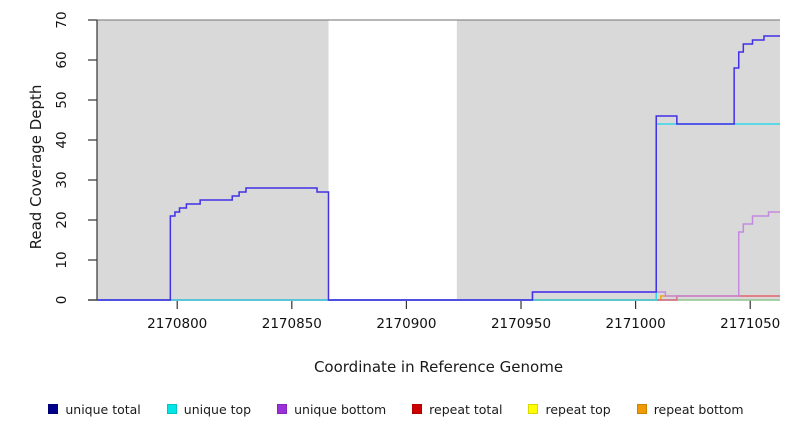 The image size is (792, 432). What do you see at coordinates (62, 260) in the screenshot?
I see `y-tick-label: 10` at bounding box center [62, 260].